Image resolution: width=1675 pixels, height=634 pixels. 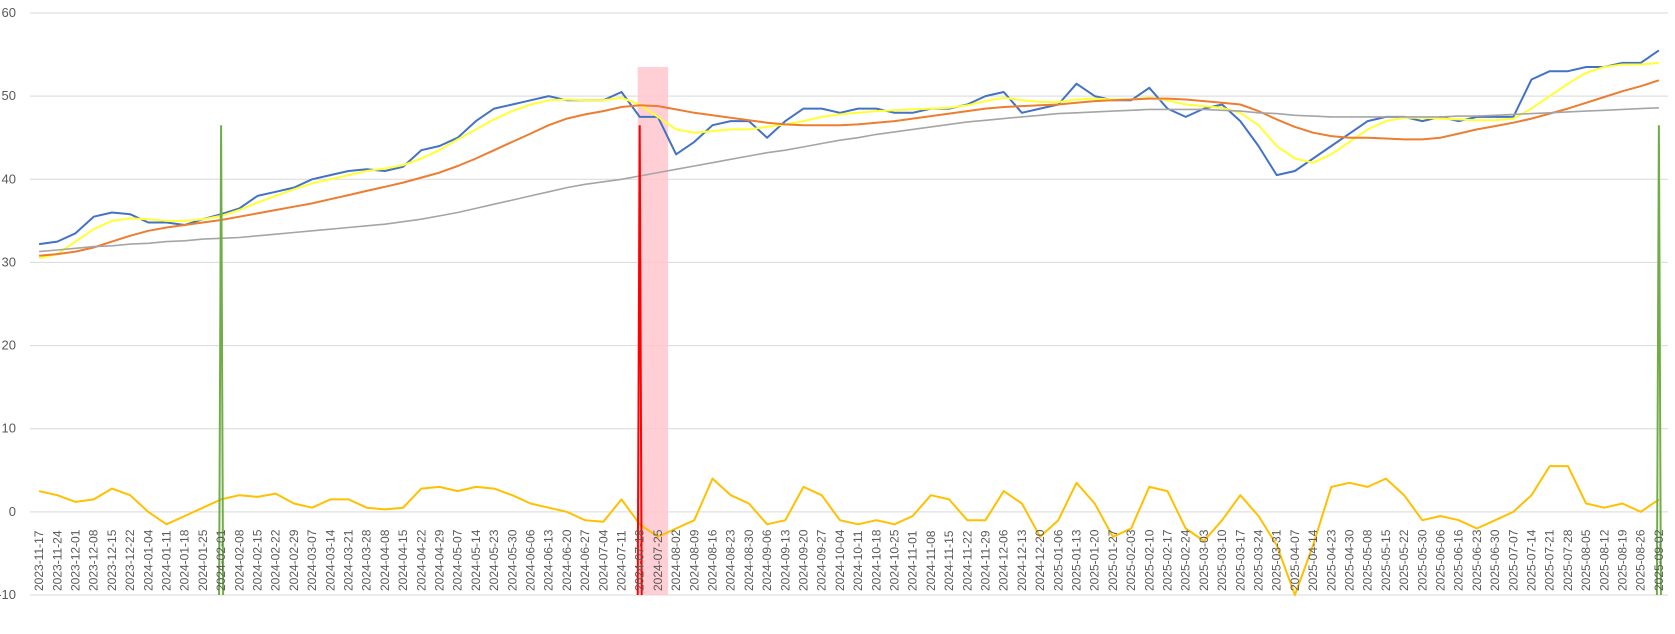 I want to click on x-tick-label: 2024-06-13, so click(x=549, y=560).